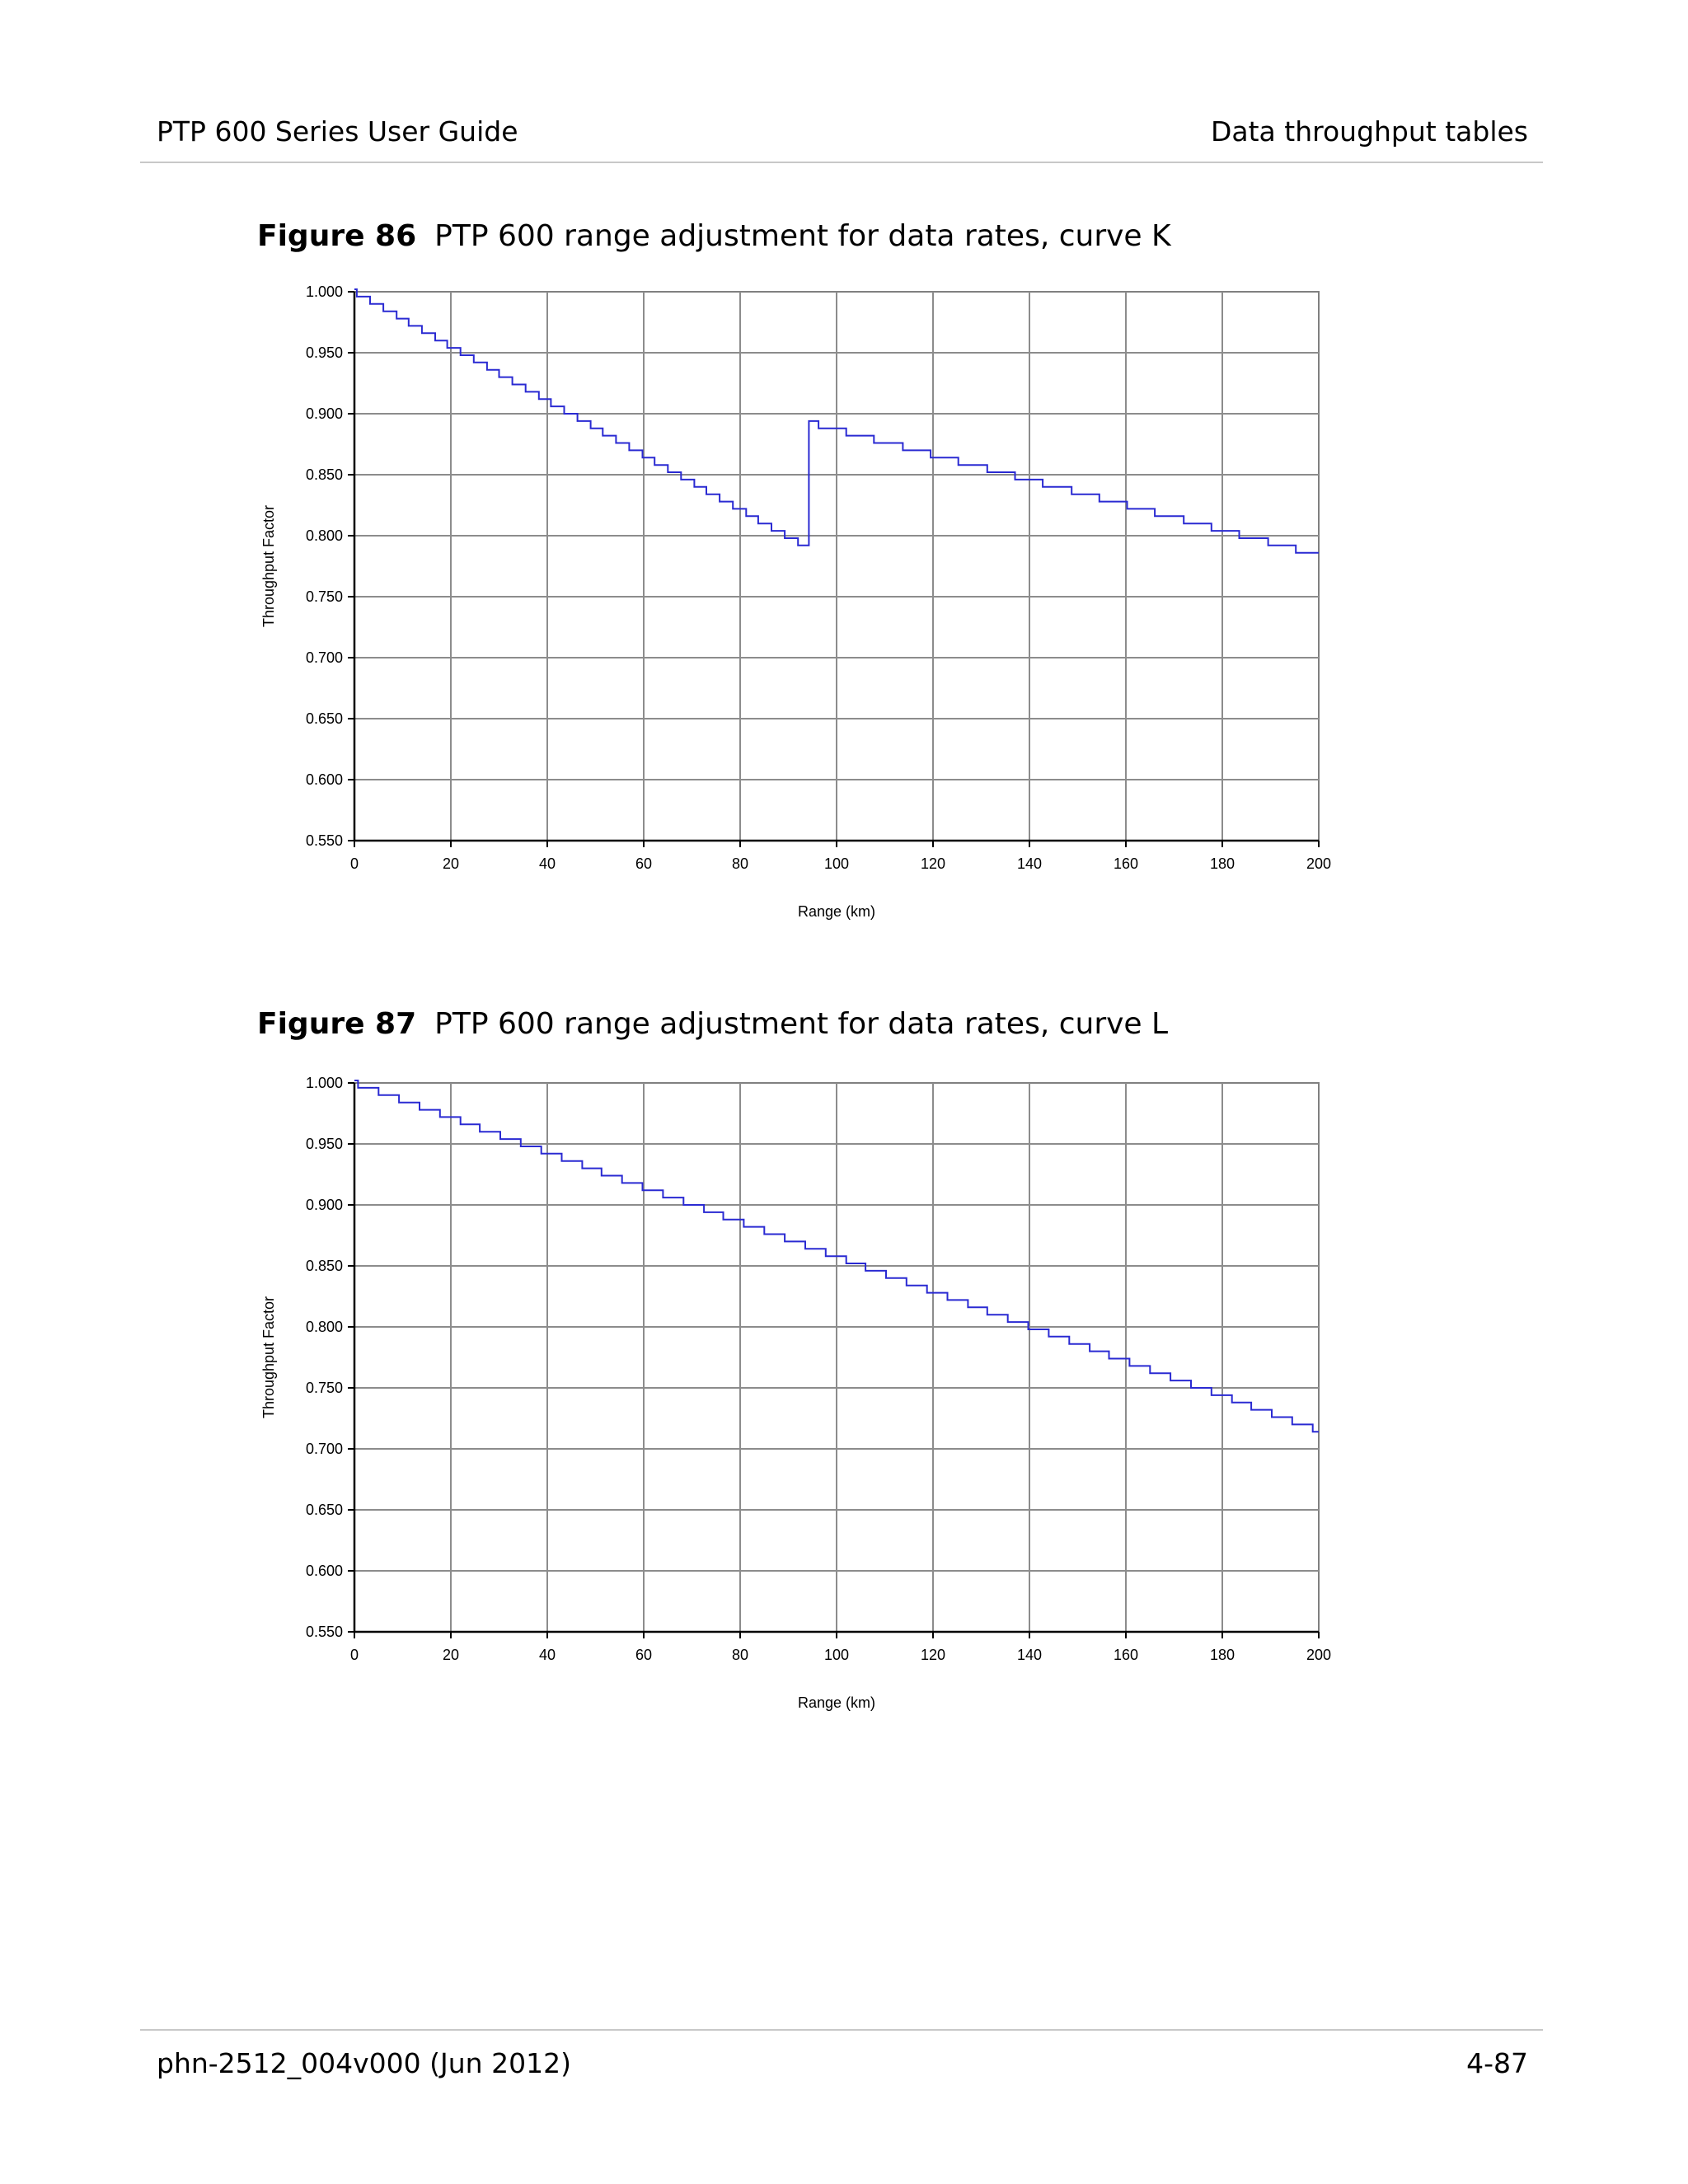 Image resolution: width=1688 pixels, height=2184 pixels. What do you see at coordinates (364, 2063) in the screenshot?
I see `footer-doc-id: phn-2512_004v000 (Jun 2012)` at bounding box center [364, 2063].